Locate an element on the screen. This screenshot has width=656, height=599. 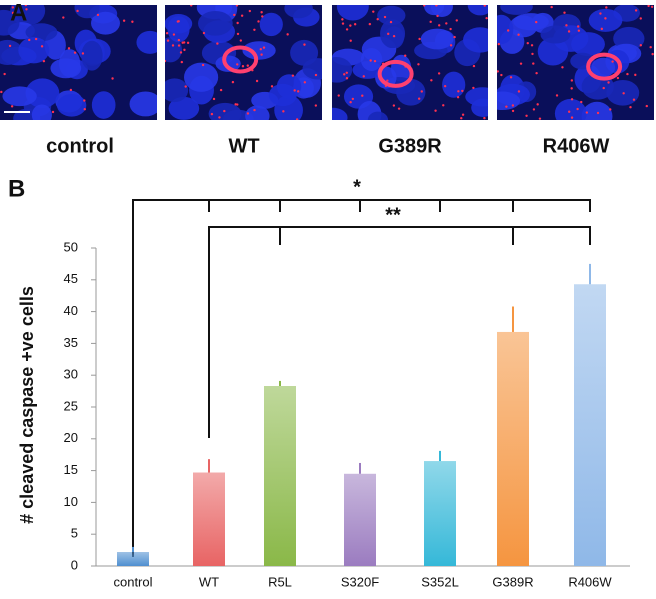
y-tick-label: 0 is located at coordinates (74, 564).